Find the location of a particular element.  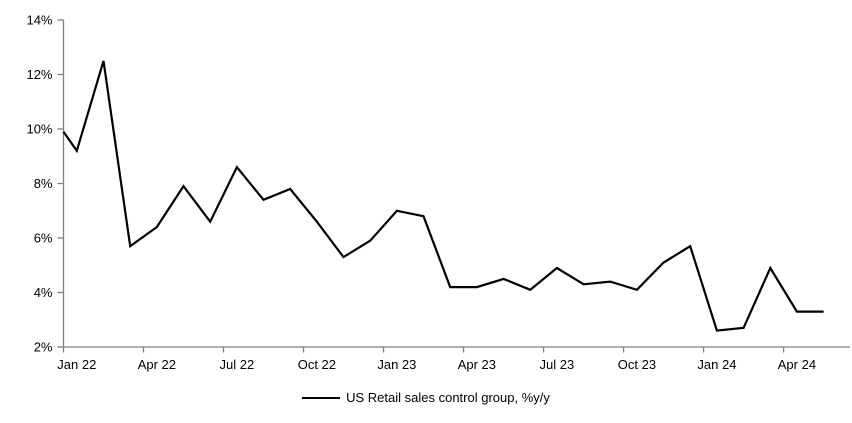

x-tick-label: Apr 24 is located at coordinates (797, 364).